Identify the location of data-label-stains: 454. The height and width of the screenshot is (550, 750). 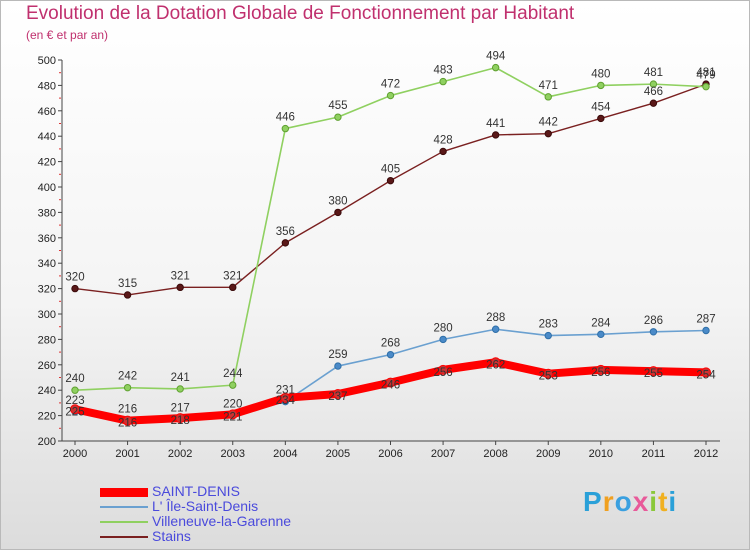
(601, 107).